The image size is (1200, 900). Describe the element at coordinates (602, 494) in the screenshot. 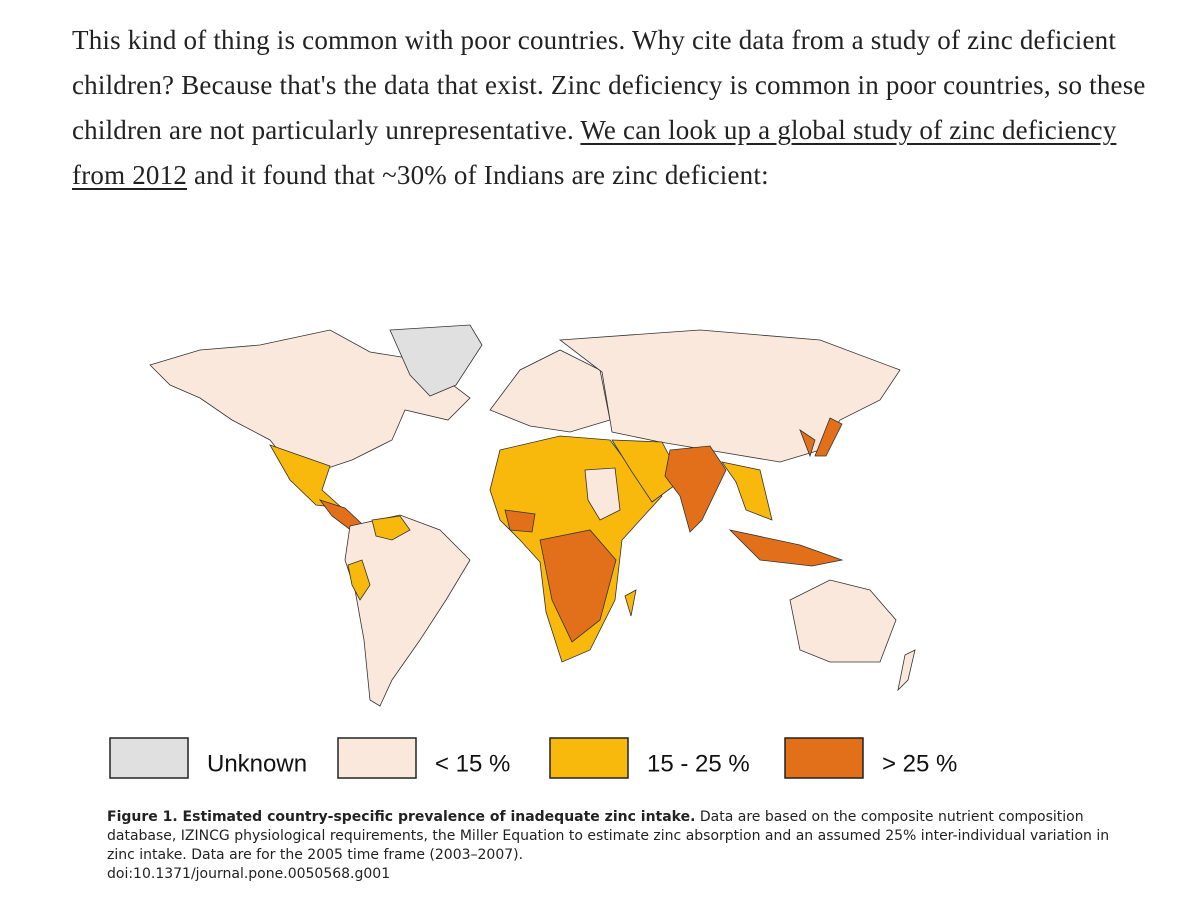

I see `north-africa` at that location.